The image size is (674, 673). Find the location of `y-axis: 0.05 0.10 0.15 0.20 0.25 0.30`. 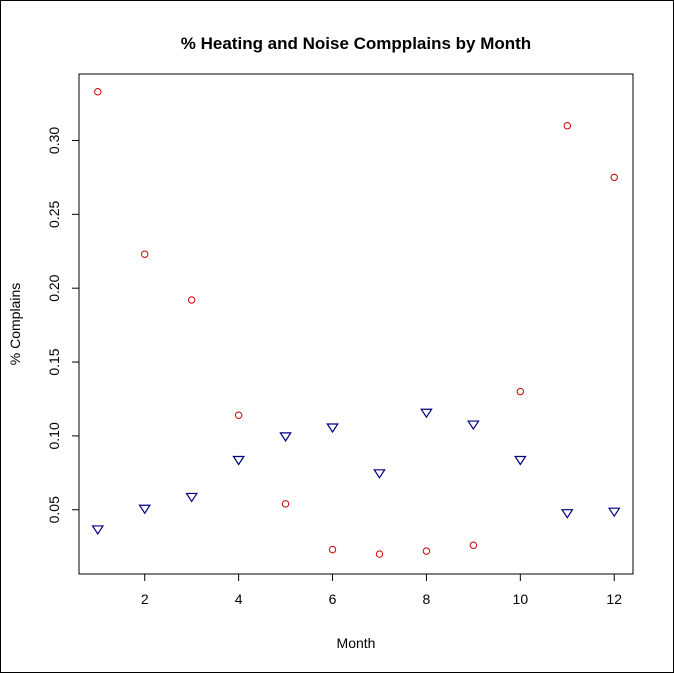

y-axis: 0.05 0.10 0.15 0.20 0.25 0.30 is located at coordinates (63, 325).